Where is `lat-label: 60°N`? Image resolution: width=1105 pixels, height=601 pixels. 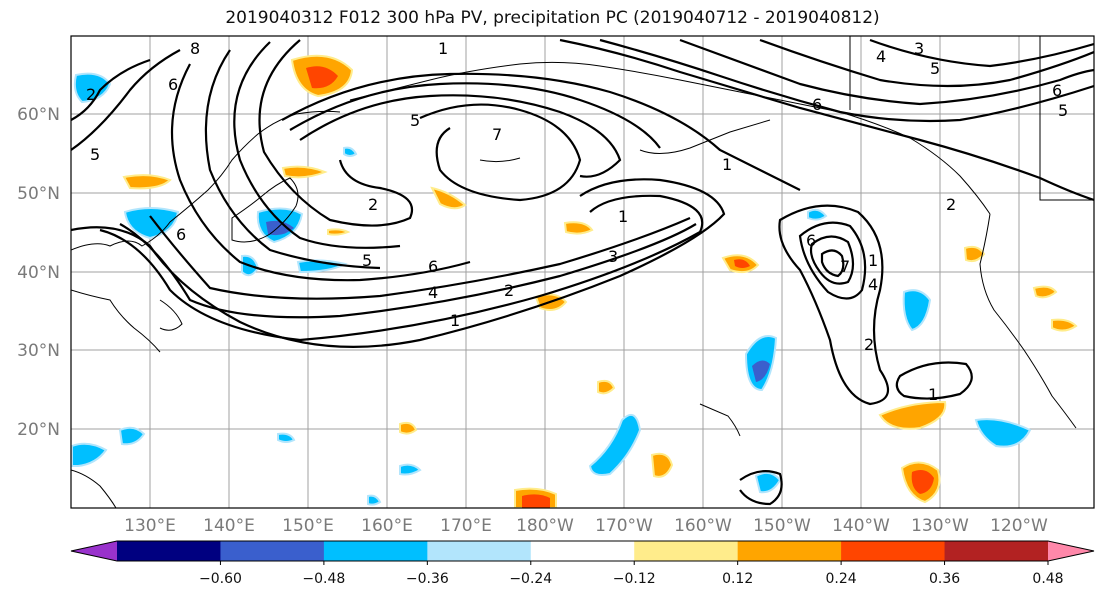 lat-label: 60°N is located at coordinates (38, 115).